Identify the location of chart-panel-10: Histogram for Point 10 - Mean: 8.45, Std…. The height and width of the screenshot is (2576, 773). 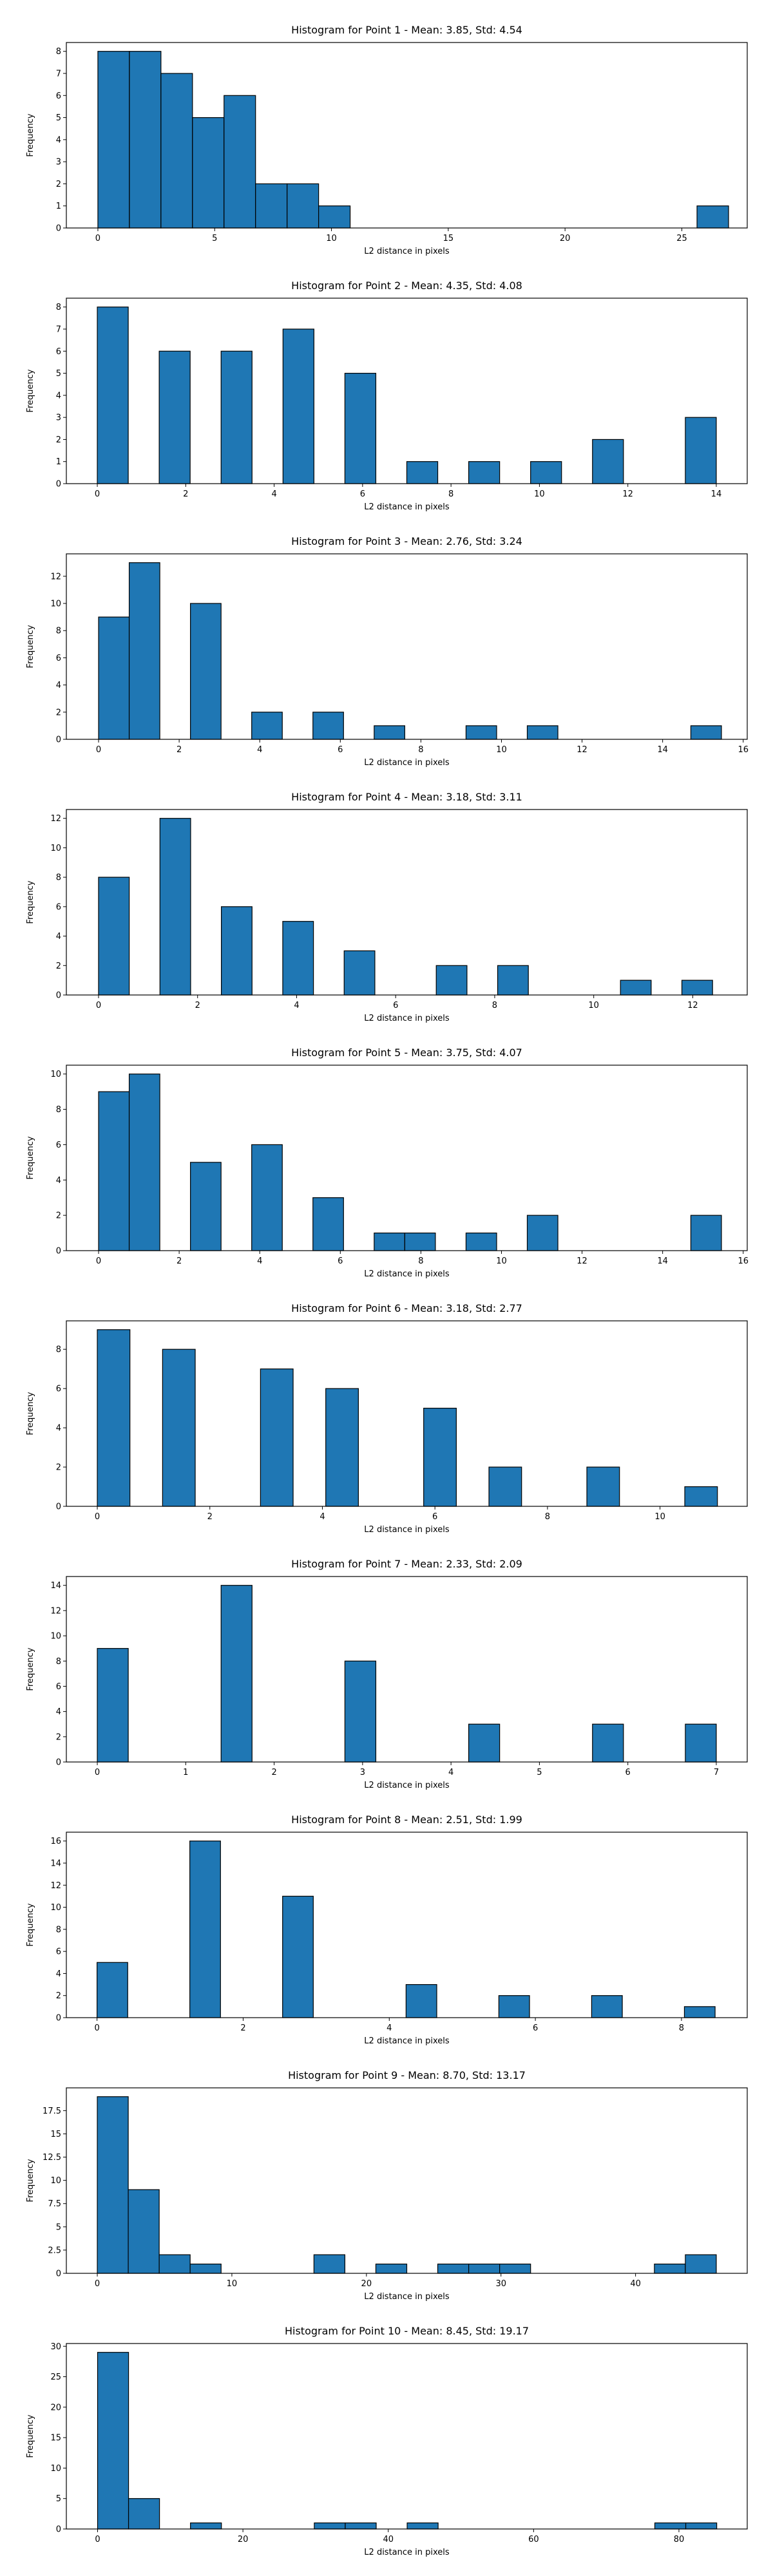
(387, 2441).